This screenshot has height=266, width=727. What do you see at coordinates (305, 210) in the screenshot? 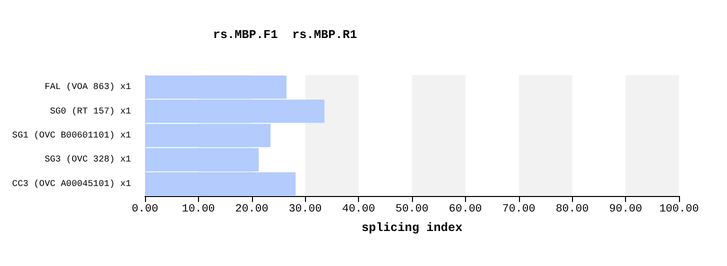
I see `x-tick-label: 30.00` at bounding box center [305, 210].